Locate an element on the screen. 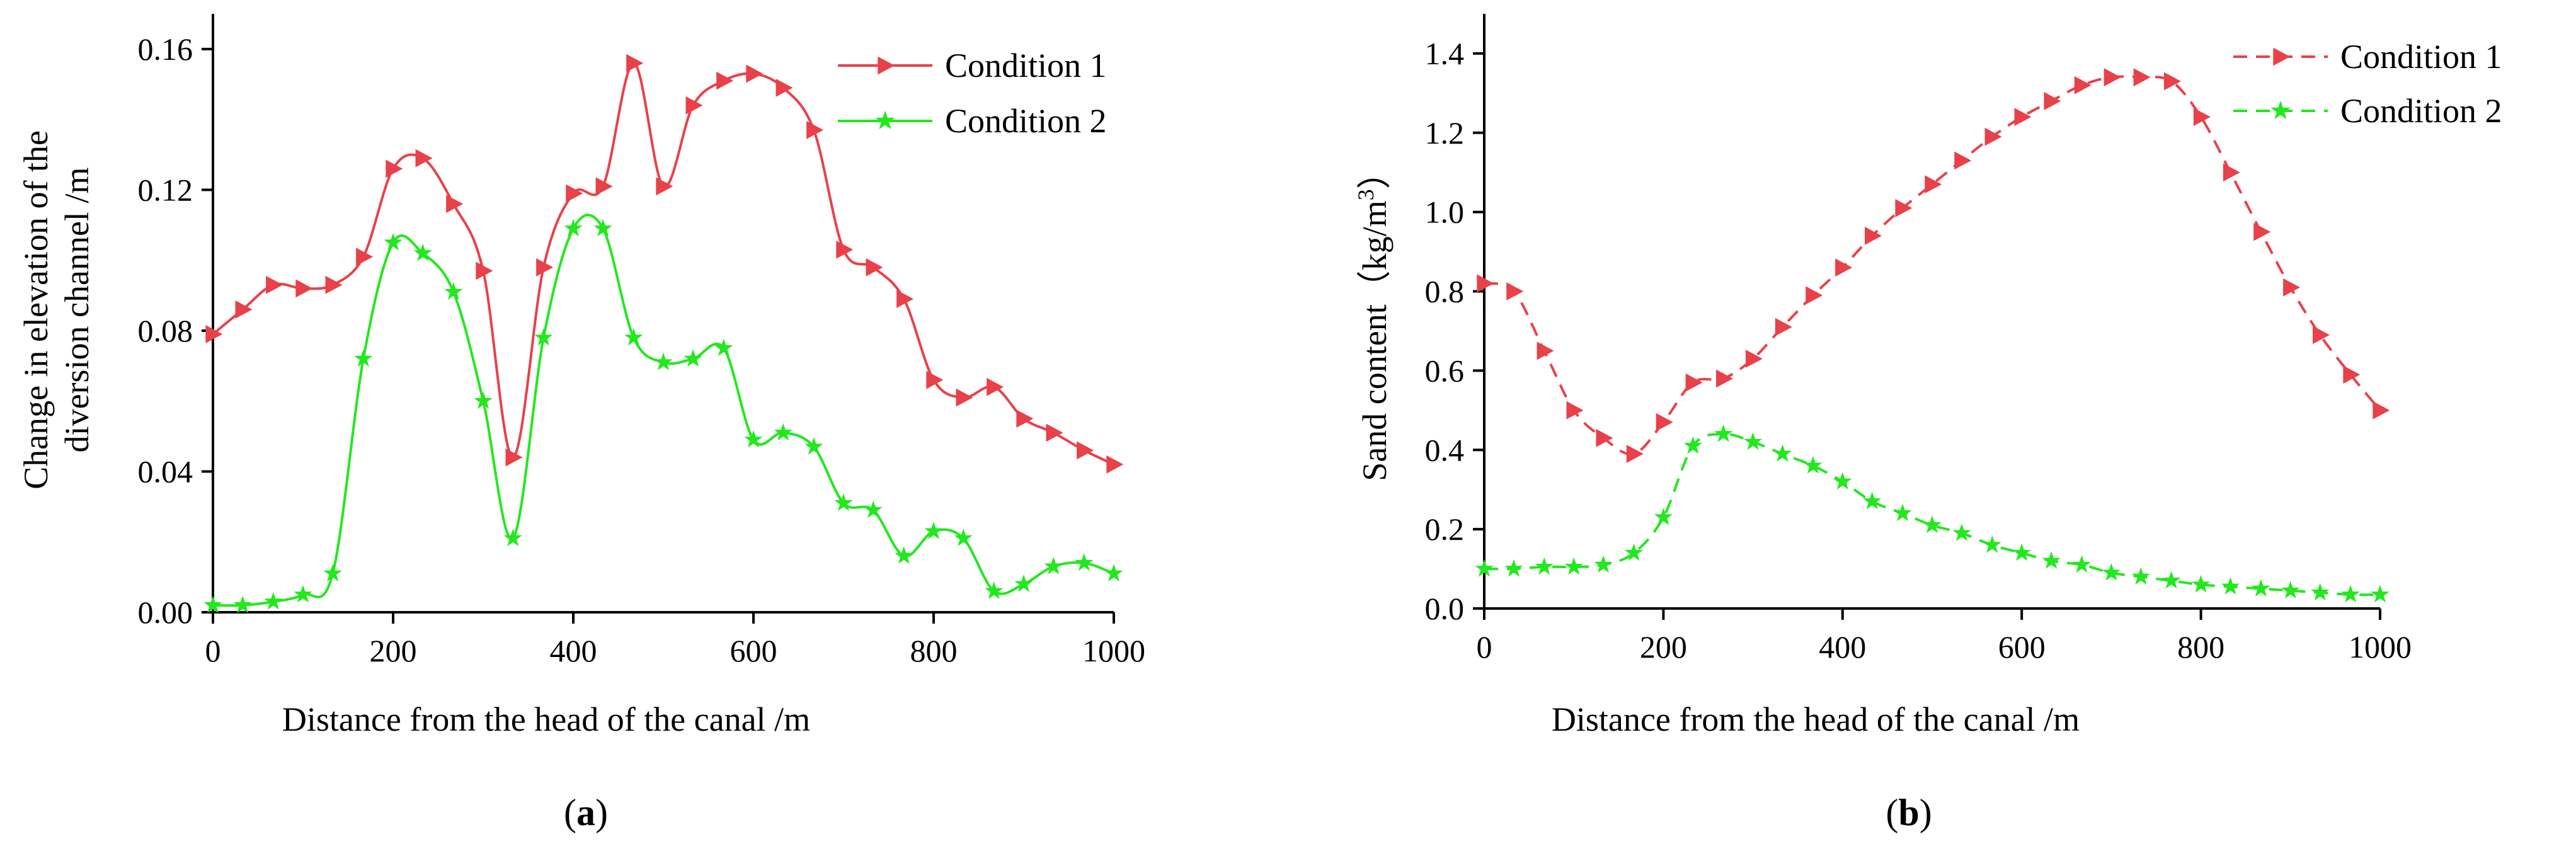 This screenshot has height=851, width=2576. y-tick-label: 0.6 is located at coordinates (1445, 370).